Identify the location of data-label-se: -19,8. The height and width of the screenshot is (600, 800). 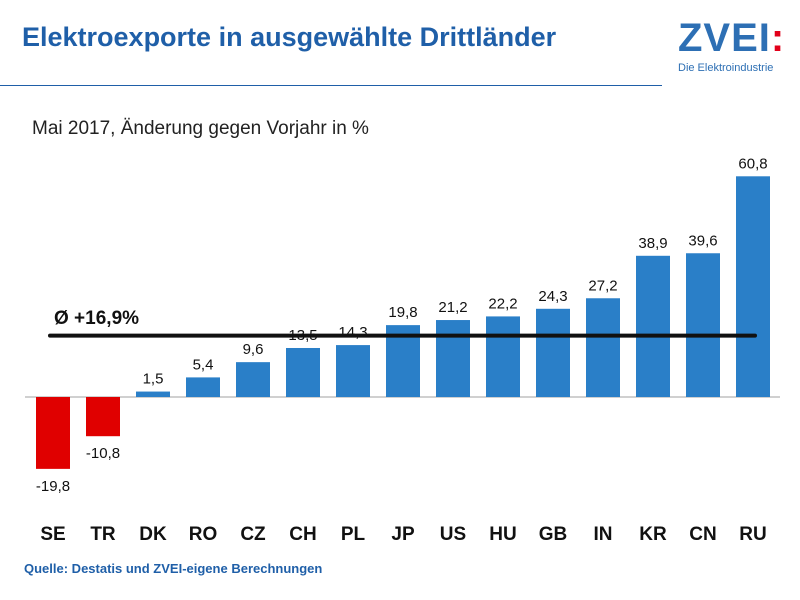
(53, 486).